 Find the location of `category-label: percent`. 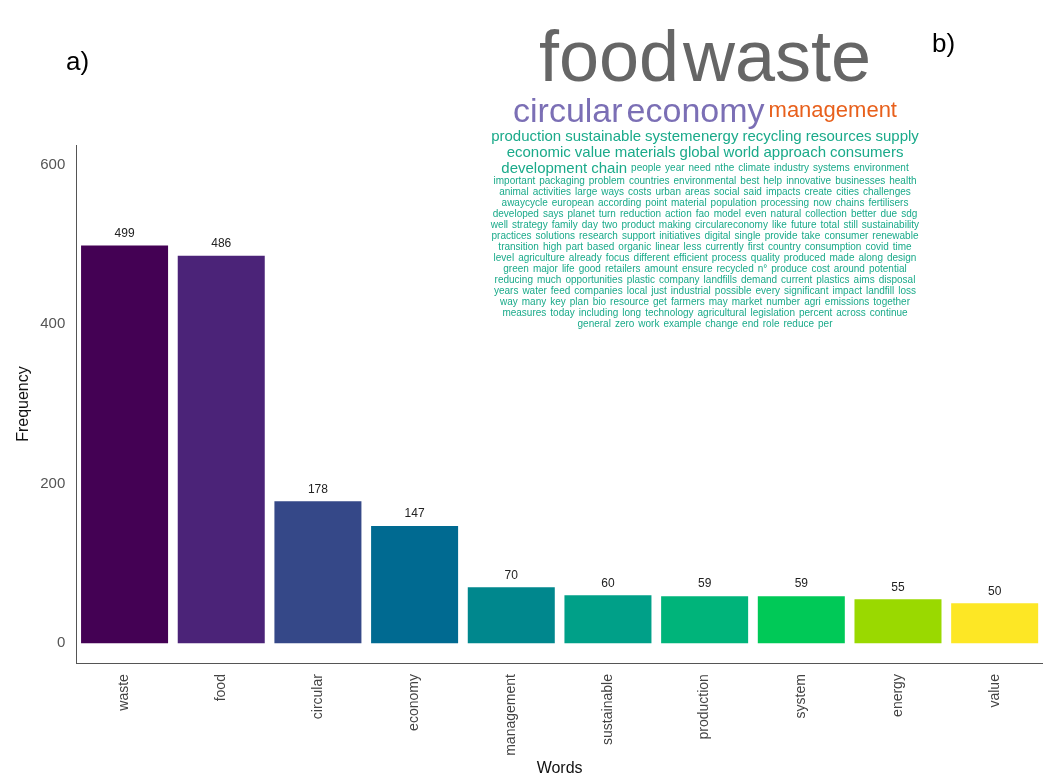

category-label: percent is located at coordinates (815, 312).